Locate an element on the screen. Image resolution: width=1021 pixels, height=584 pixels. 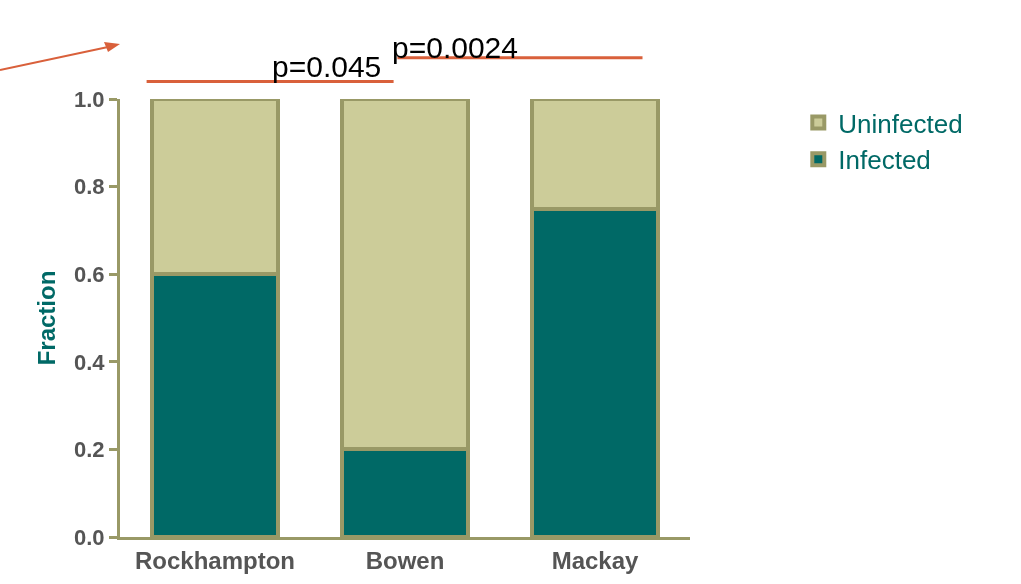
y-tick-label: 1.0 is located at coordinates (89, 99).